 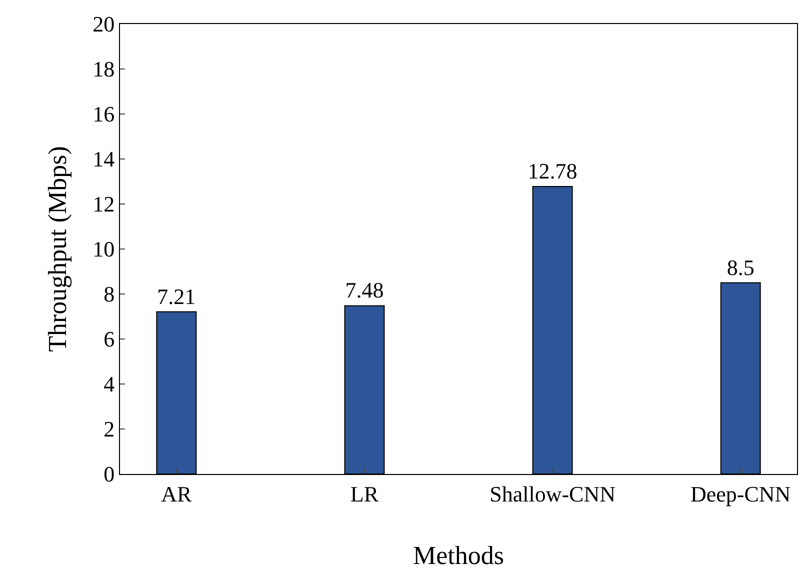 I want to click on x-tick-label: Deep-CNN, so click(x=740, y=493).